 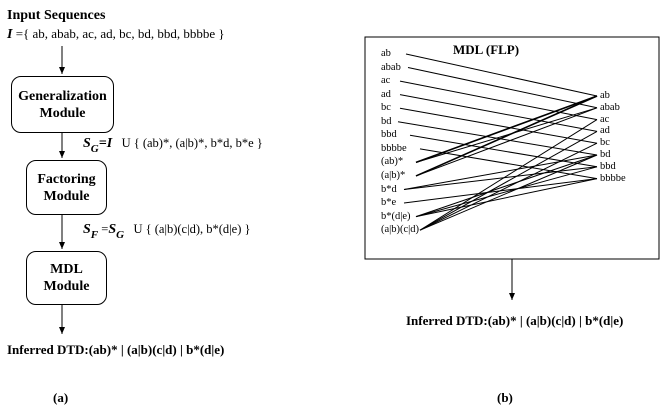 What do you see at coordinates (605, 119) in the screenshot?
I see `right-label: ac` at bounding box center [605, 119].